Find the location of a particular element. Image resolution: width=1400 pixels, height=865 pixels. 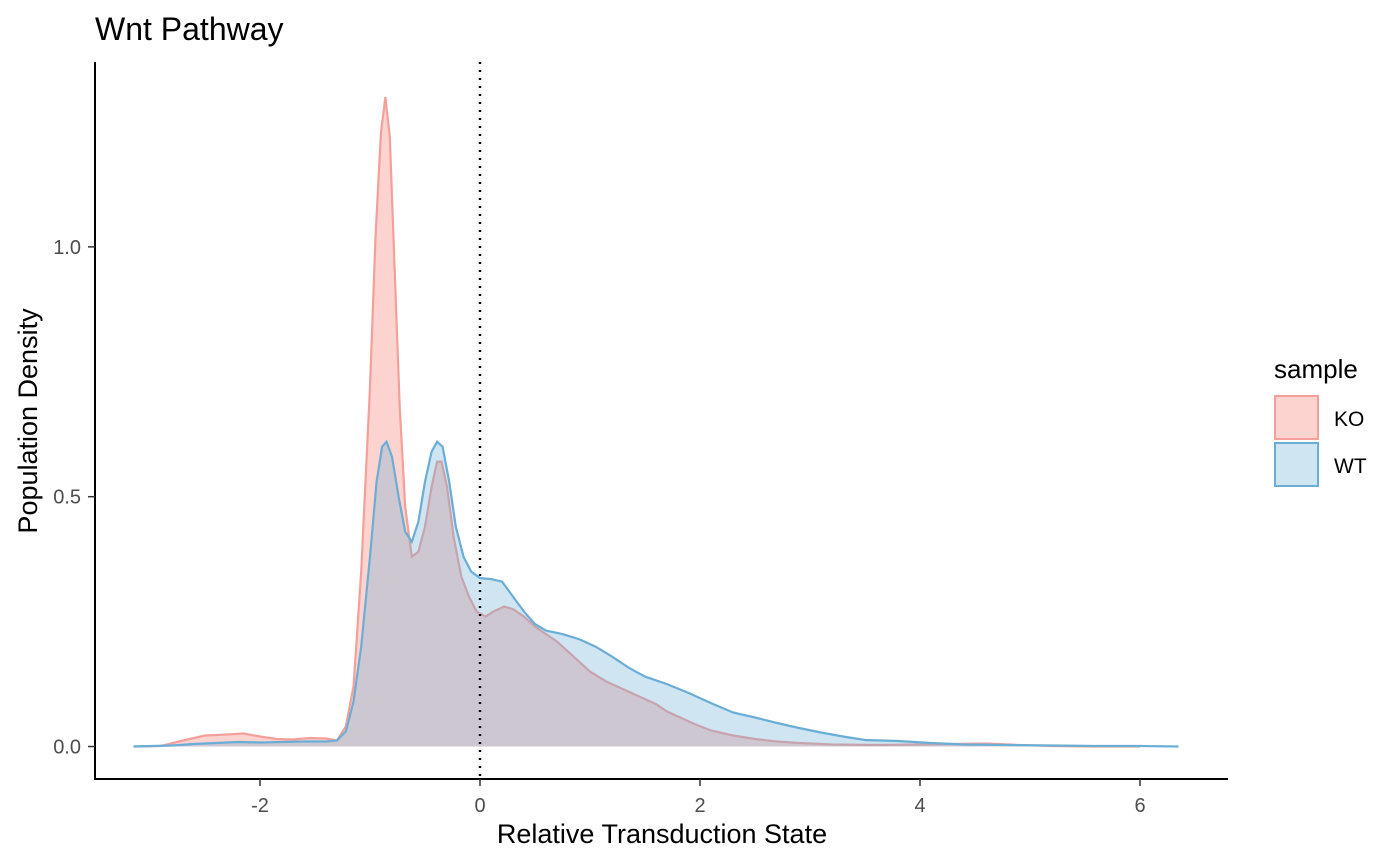

x-axis-ticks: -2 0 2 4 6 is located at coordinates (698, 798).